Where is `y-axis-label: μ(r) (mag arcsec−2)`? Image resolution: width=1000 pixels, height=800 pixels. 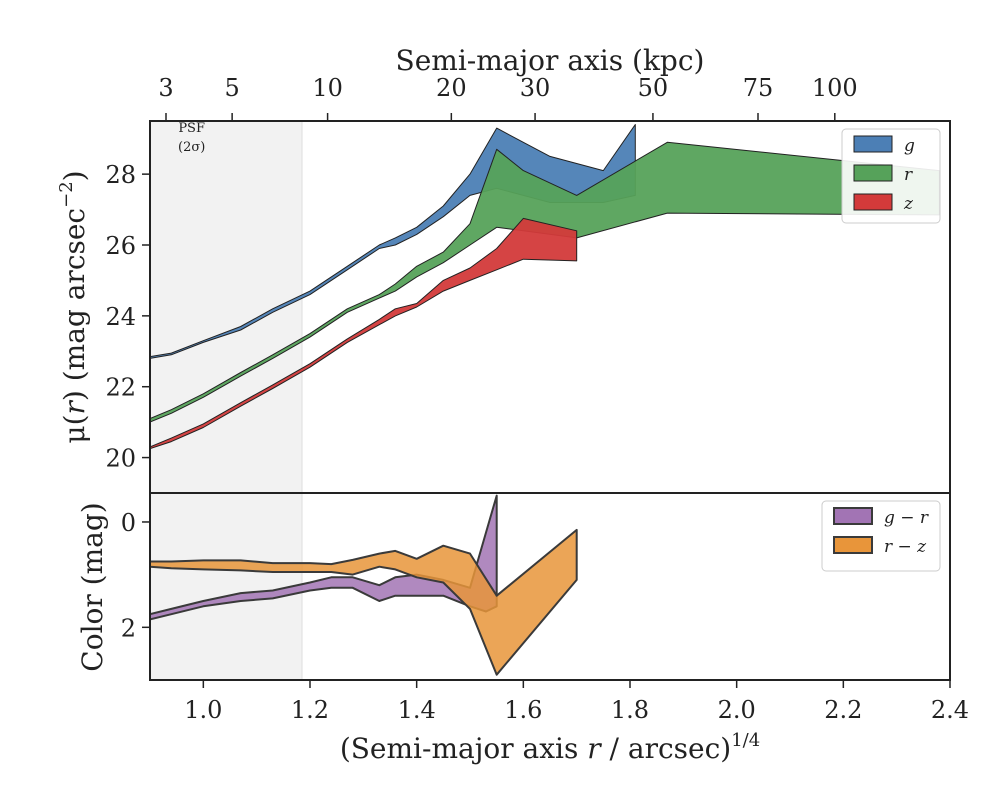
y-axis-label: μ(r) (mag arcsec−2) is located at coordinates (73, 306).